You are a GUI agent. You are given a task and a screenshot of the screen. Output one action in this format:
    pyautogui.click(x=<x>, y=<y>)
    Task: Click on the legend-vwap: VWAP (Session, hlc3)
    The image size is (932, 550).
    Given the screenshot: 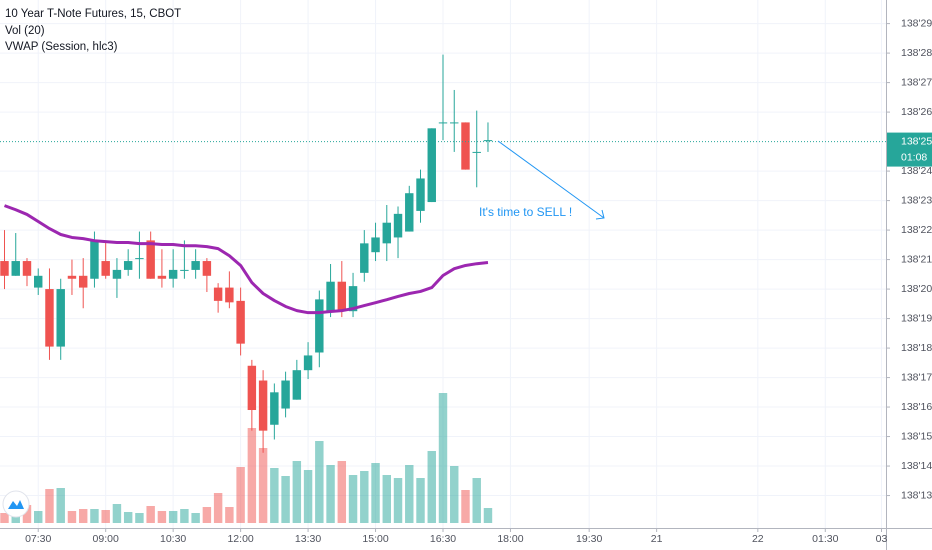 What is the action you would take?
    pyautogui.click(x=61, y=47)
    